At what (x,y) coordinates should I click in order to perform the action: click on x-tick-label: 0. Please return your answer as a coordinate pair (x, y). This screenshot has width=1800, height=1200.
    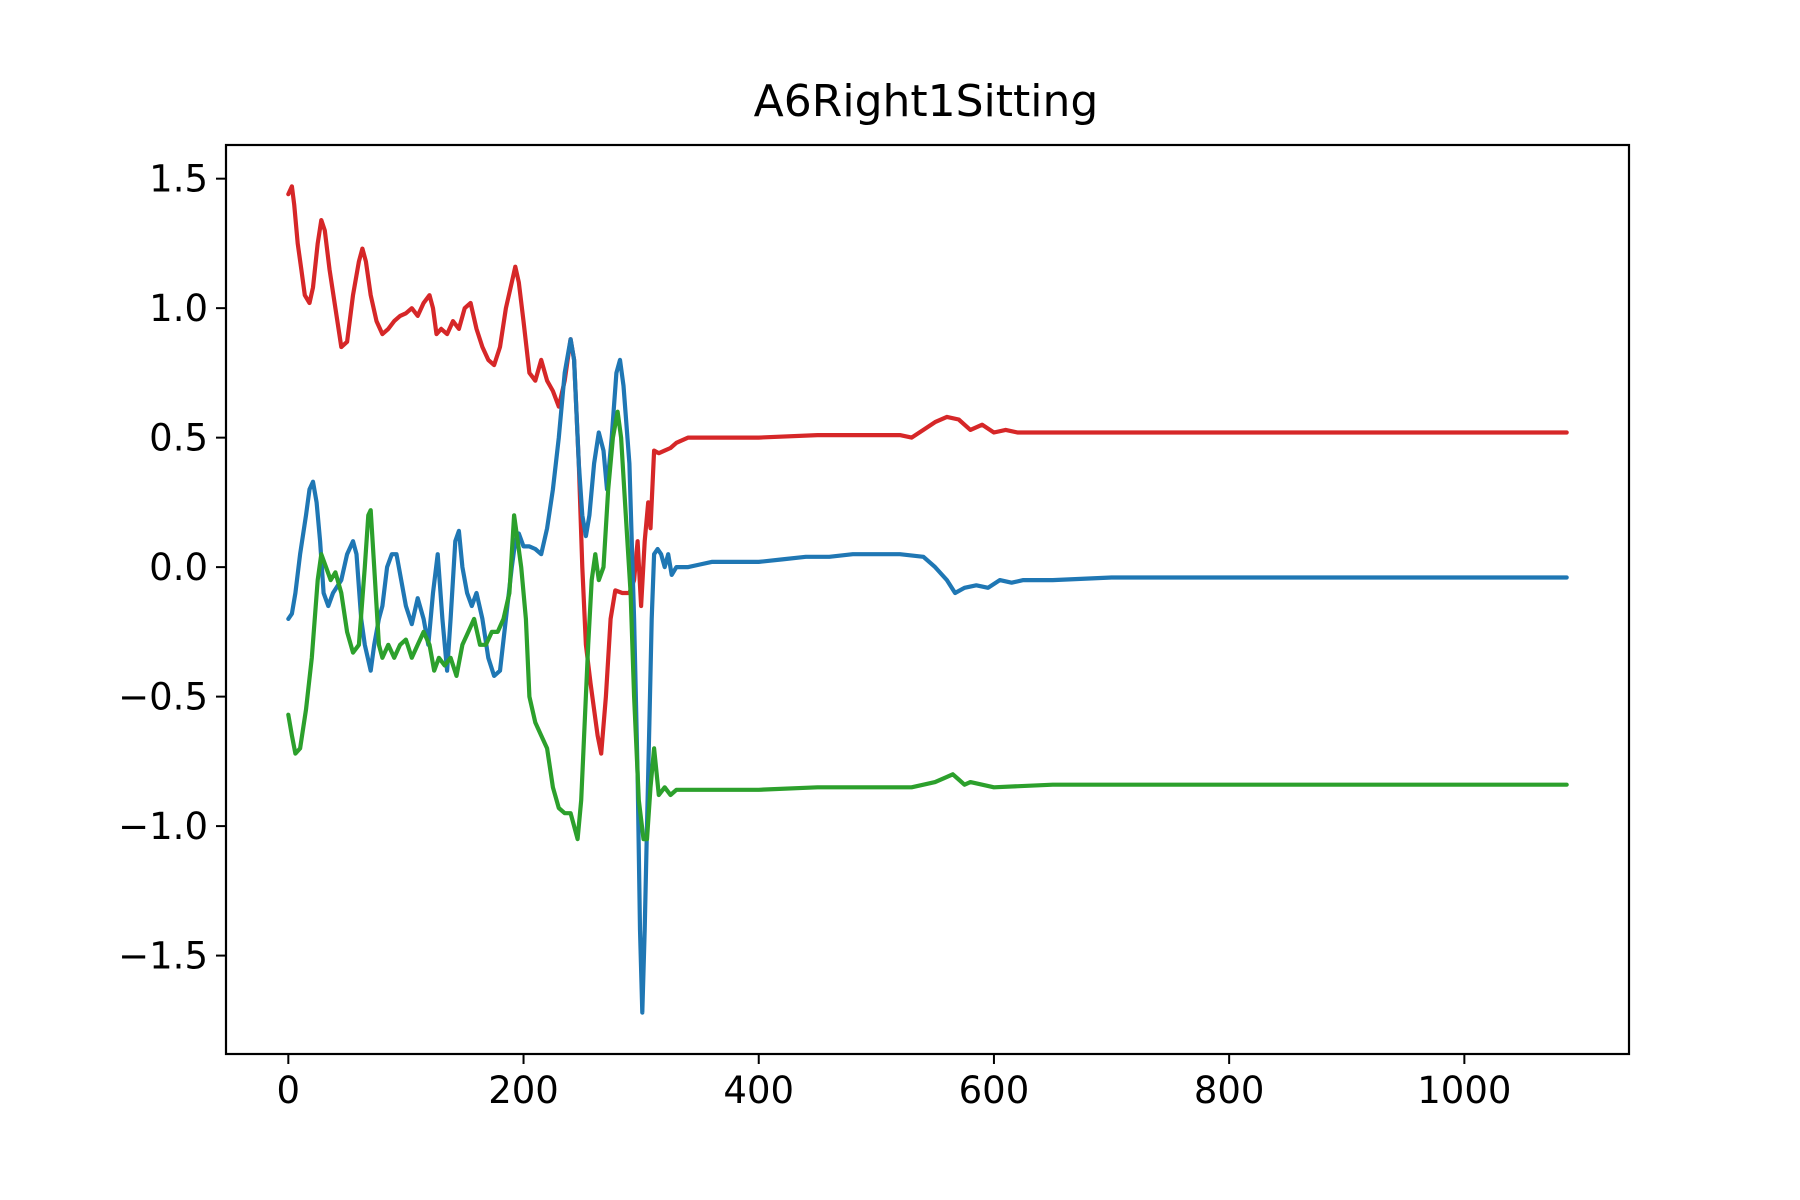
    Looking at the image, I should click on (289, 1090).